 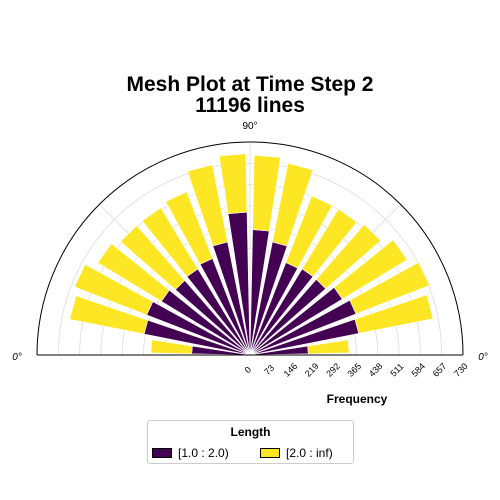 What do you see at coordinates (309, 453) in the screenshot?
I see `legend-label-long: [2.0 : inf)` at bounding box center [309, 453].